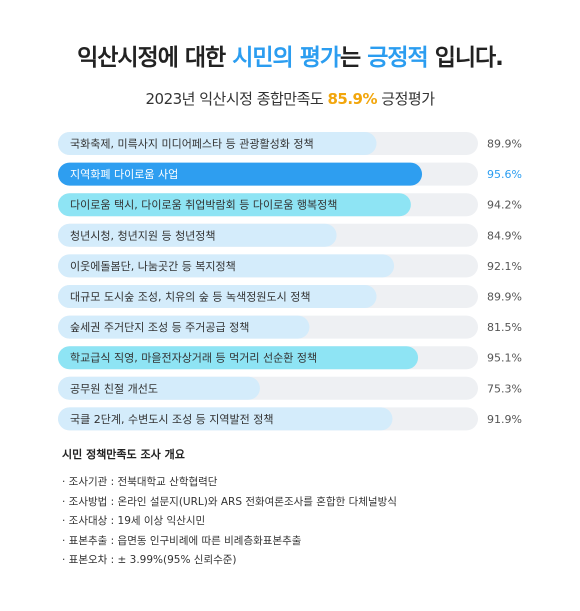  I want to click on bar-value-label: 95.6%, so click(504, 174).